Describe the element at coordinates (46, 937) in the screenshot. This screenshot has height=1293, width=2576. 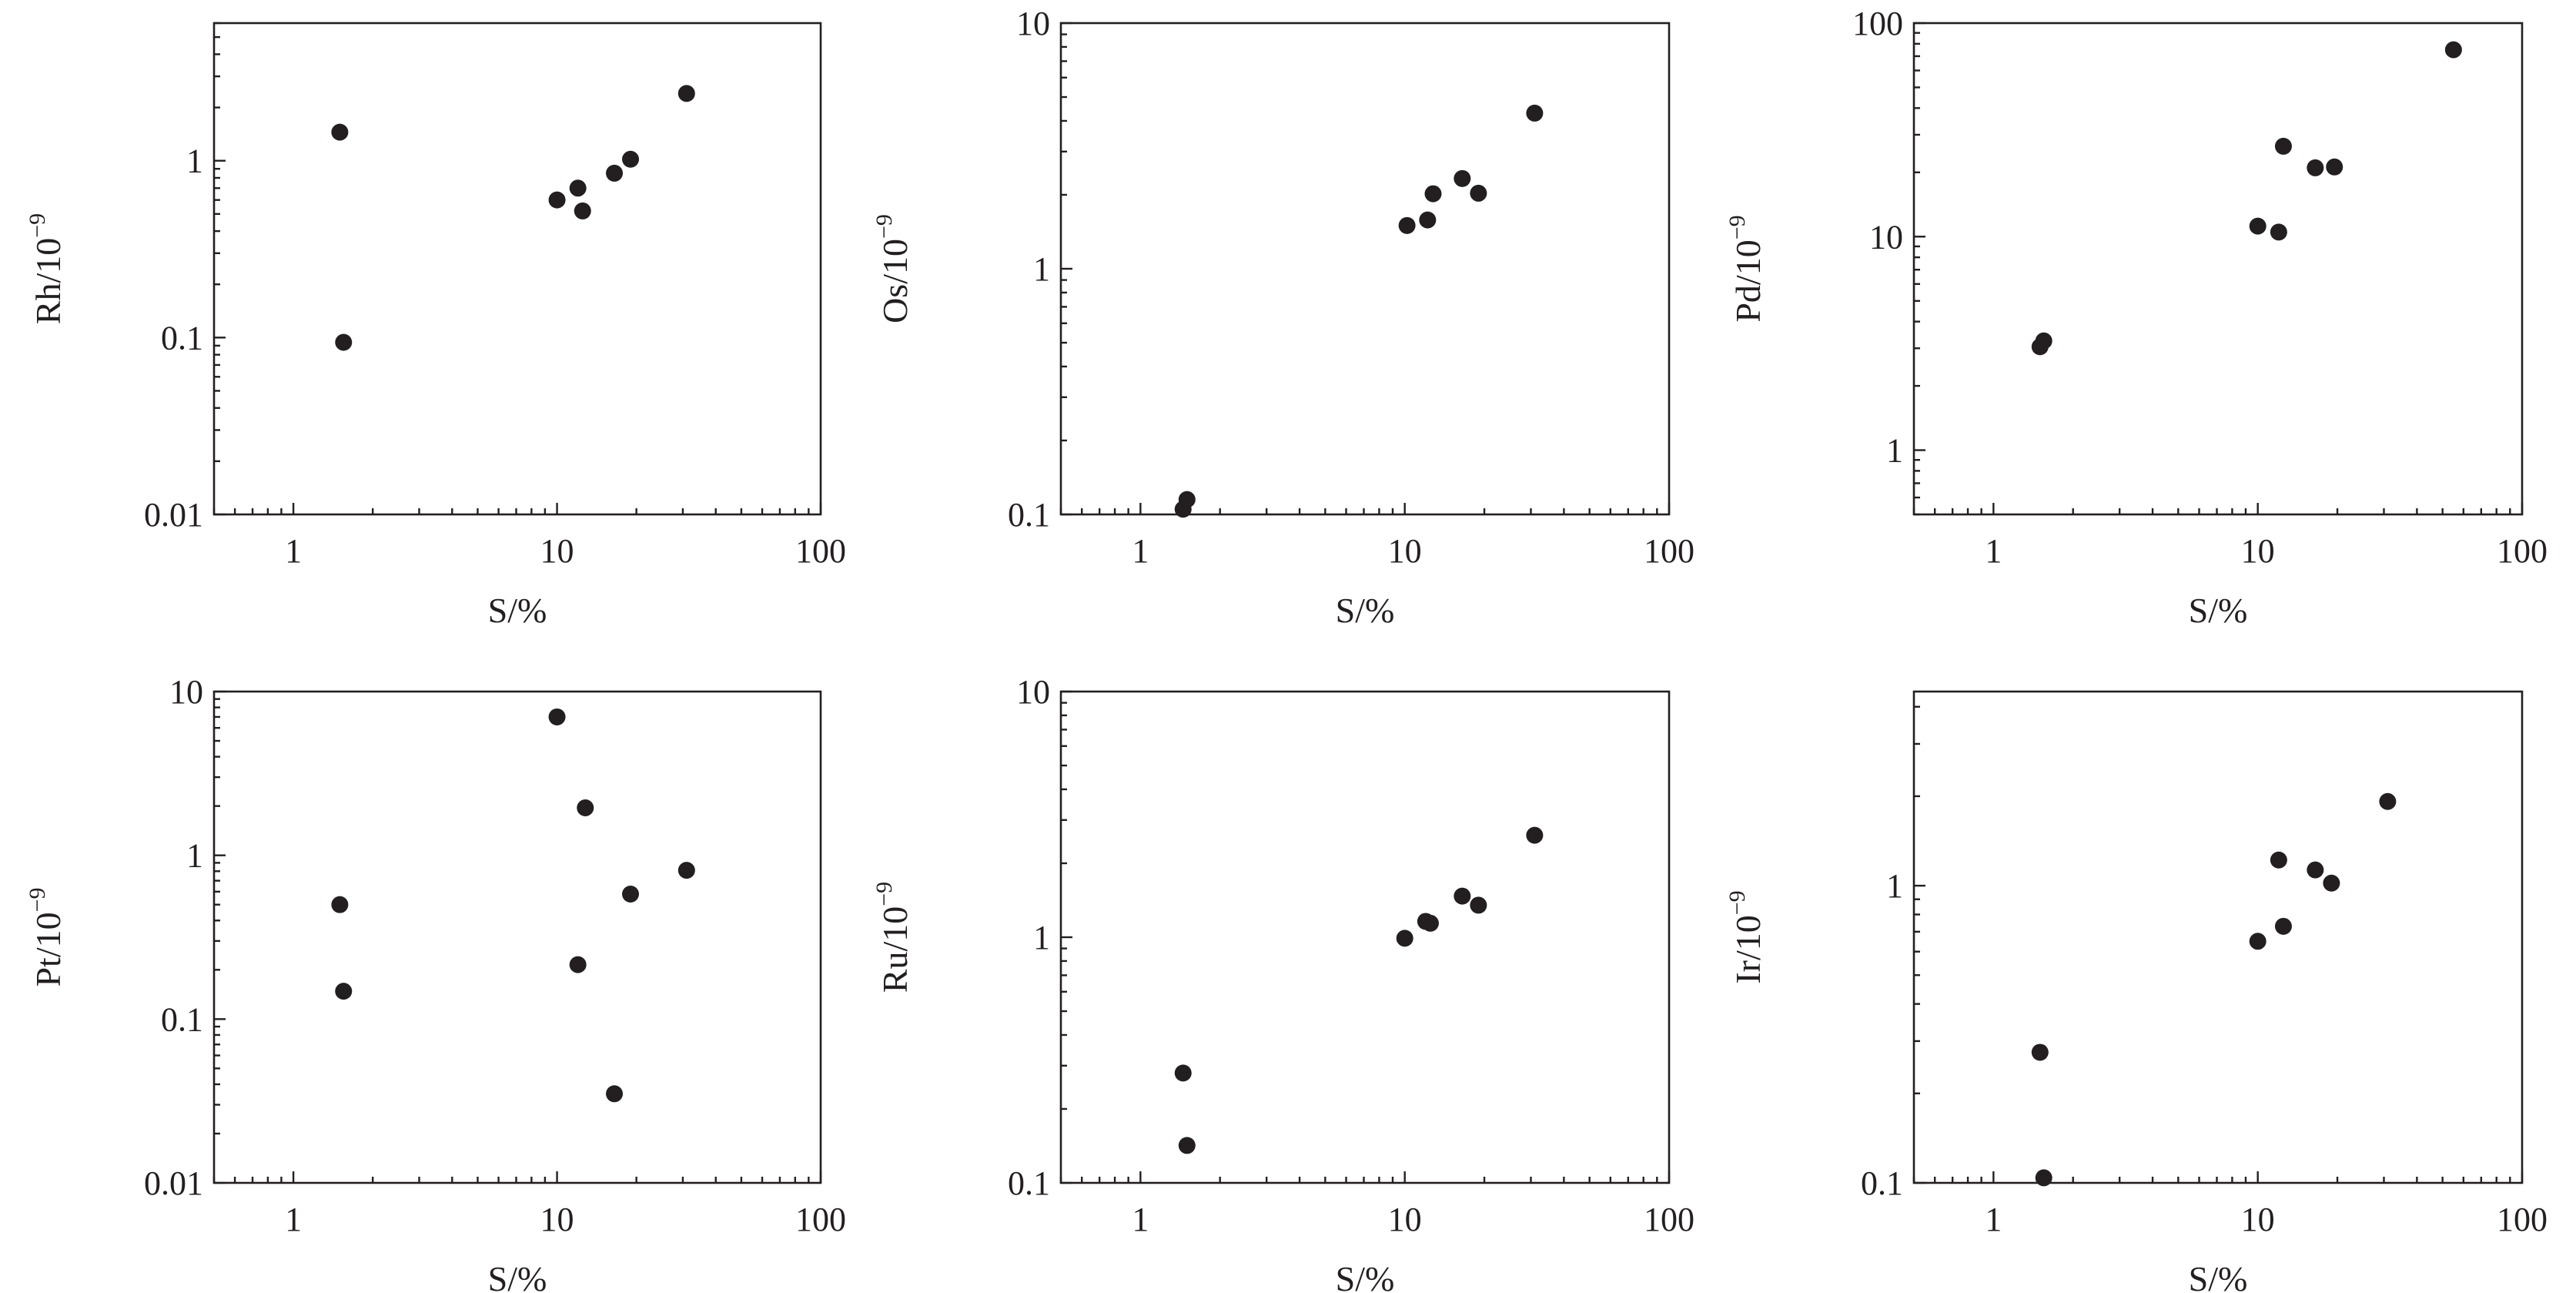
I see `y-axis-label: Pt/10−9` at that location.